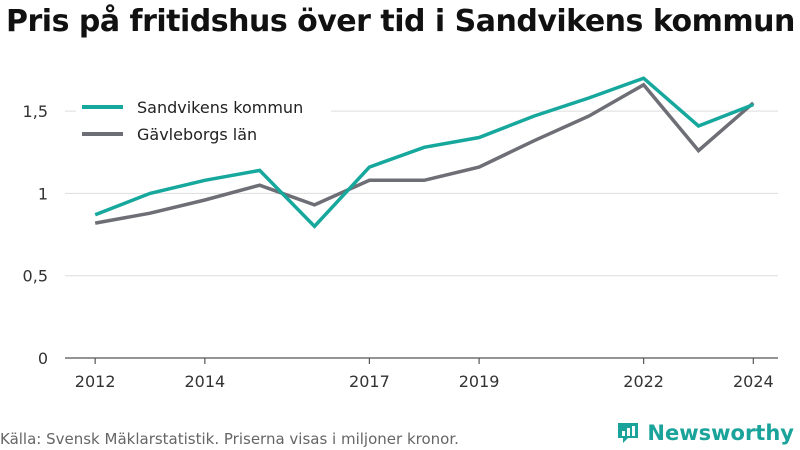 Image resolution: width=800 pixels, height=450 pixels. What do you see at coordinates (35, 276) in the screenshot?
I see `y-tick-label: 0,5` at bounding box center [35, 276].